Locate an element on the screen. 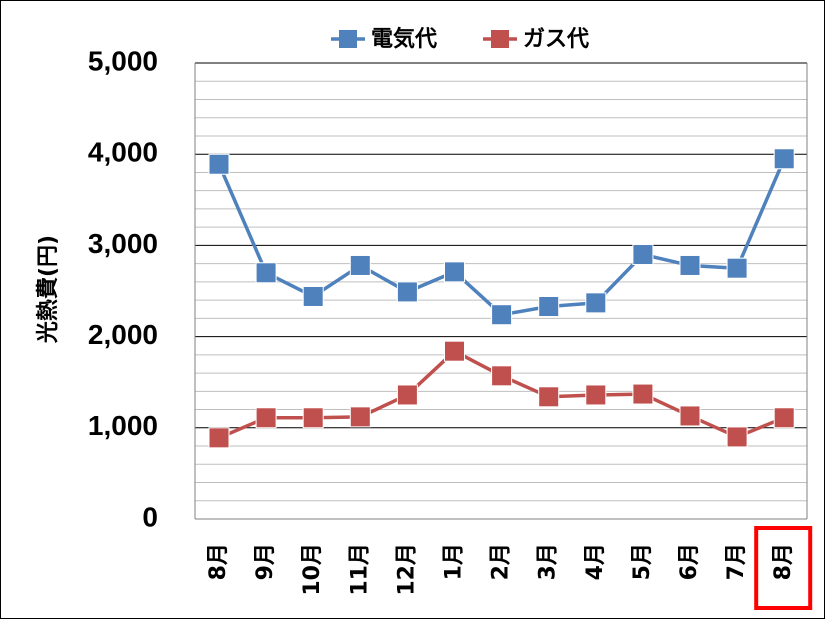 This screenshot has width=825, height=619. x-tick-label: 12月 is located at coordinates (406, 569).